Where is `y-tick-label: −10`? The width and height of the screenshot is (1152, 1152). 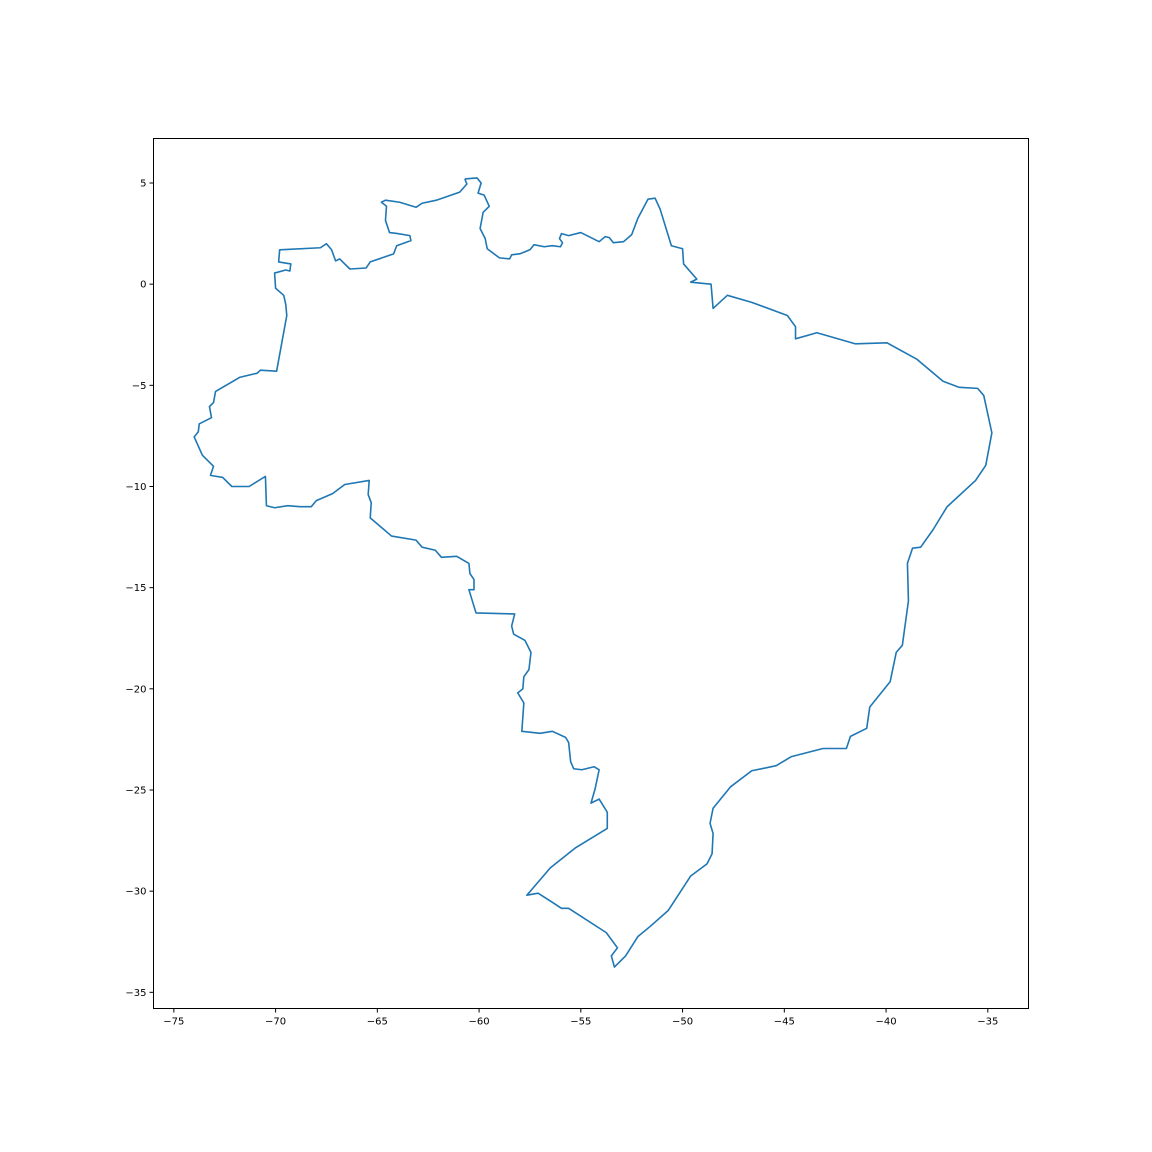
y-tick-label: −10 is located at coordinates (135, 487).